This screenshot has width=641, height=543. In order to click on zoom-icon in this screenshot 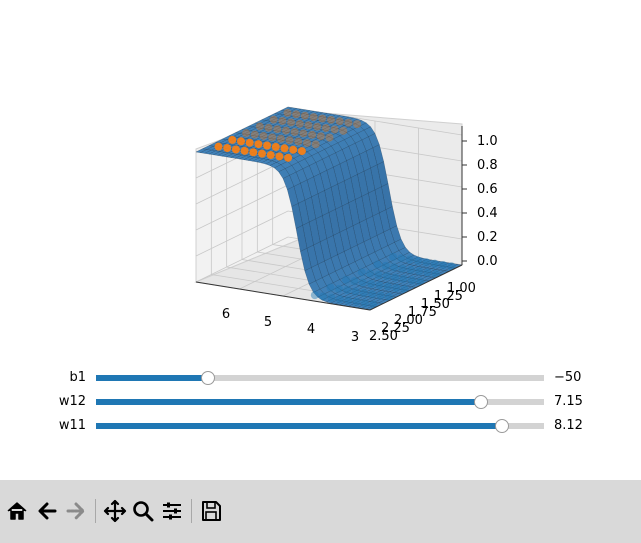, I will do `click(143, 511)`.